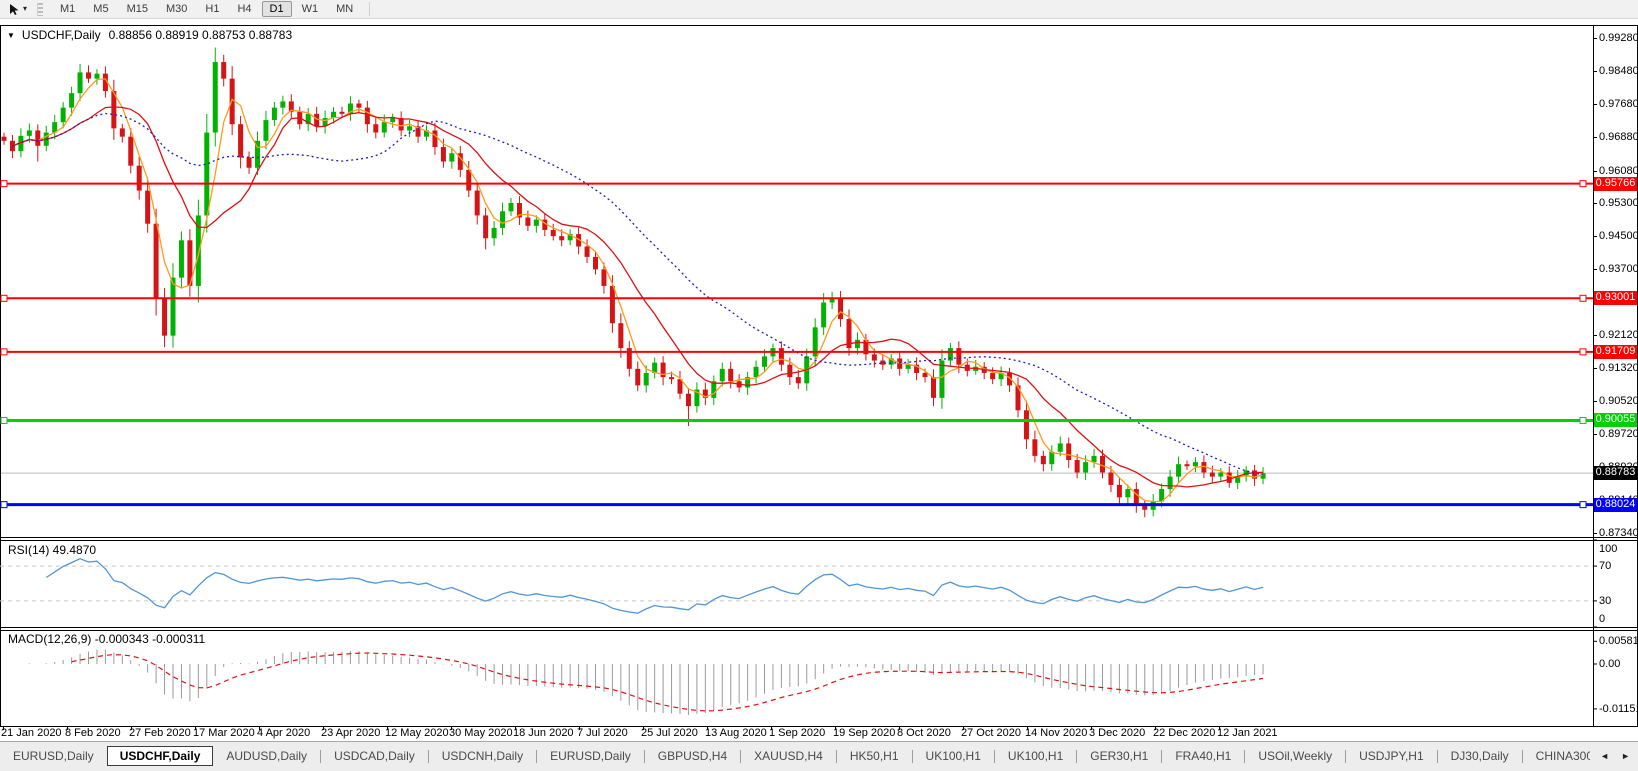 This screenshot has height=771, width=1638. Describe the element at coordinates (18, 9) in the screenshot. I see `cursor-tool-button: ▾` at that location.